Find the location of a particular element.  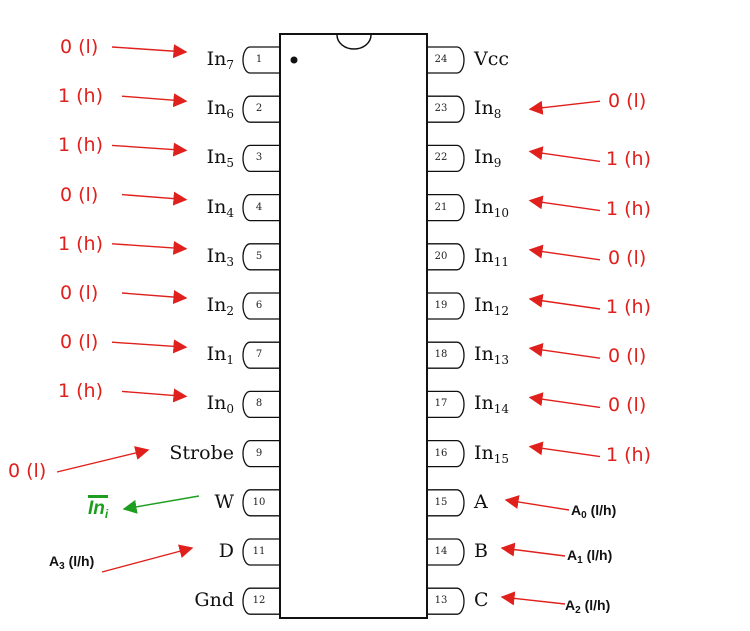

pin-label-22: In9 is located at coordinates (488, 158).